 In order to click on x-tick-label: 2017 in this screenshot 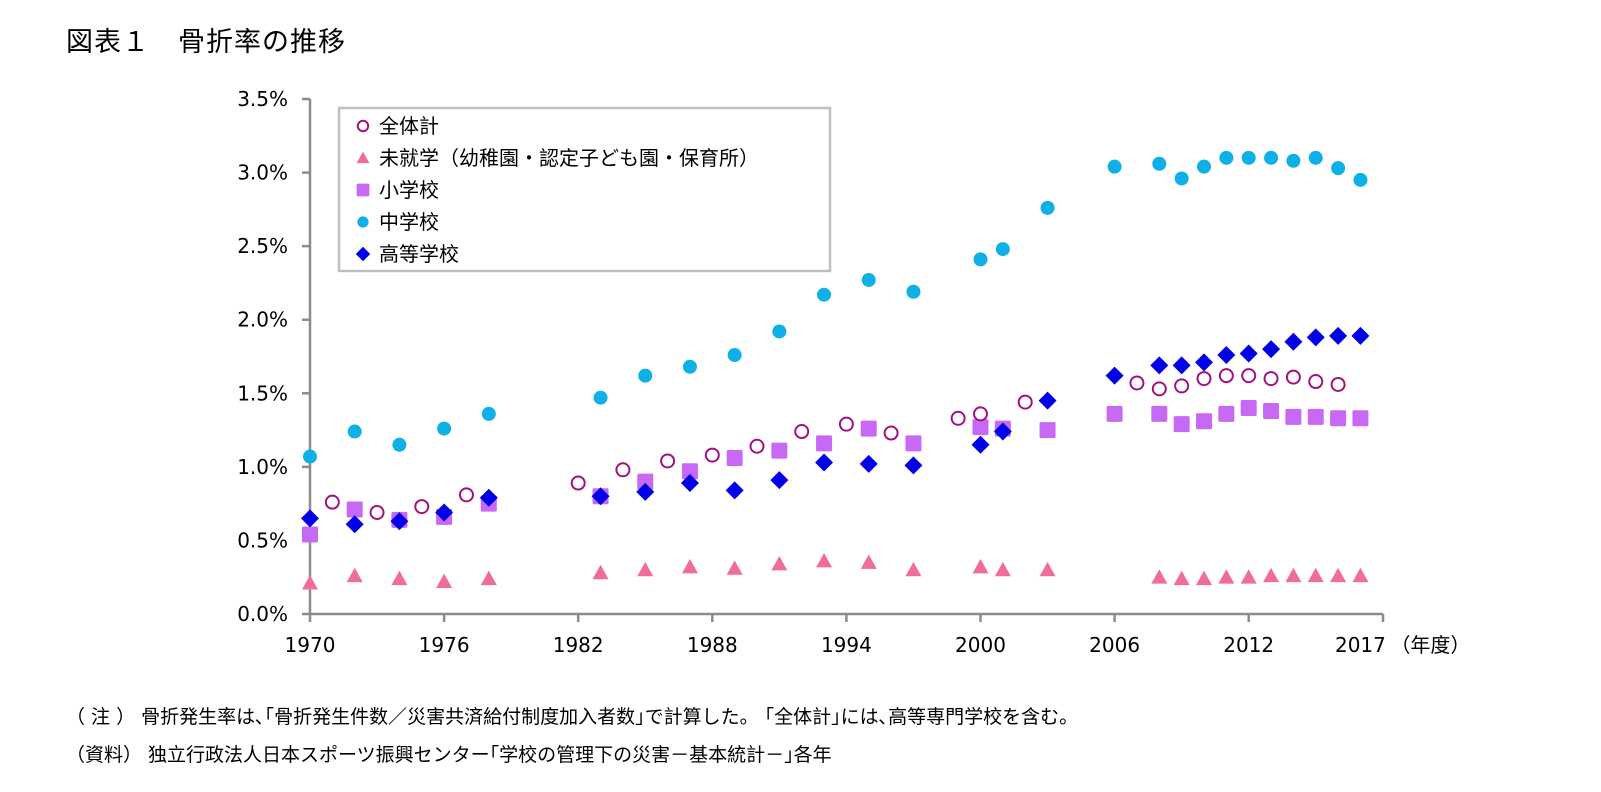, I will do `click(1360, 645)`.